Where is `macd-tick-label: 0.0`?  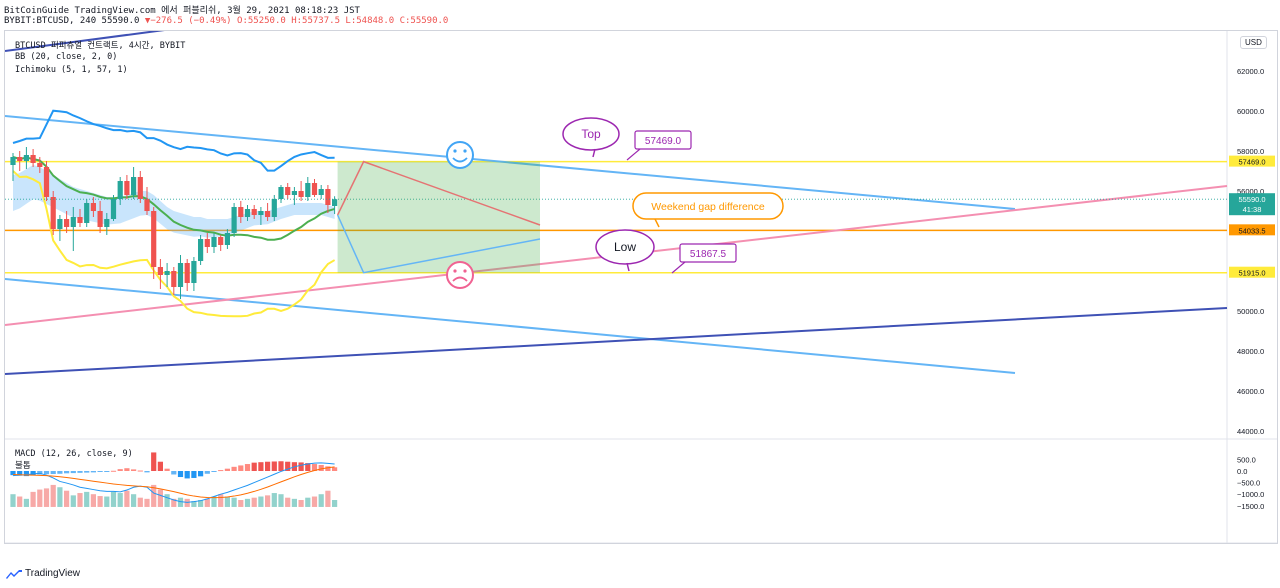 macd-tick-label: 0.0 is located at coordinates (1242, 471).